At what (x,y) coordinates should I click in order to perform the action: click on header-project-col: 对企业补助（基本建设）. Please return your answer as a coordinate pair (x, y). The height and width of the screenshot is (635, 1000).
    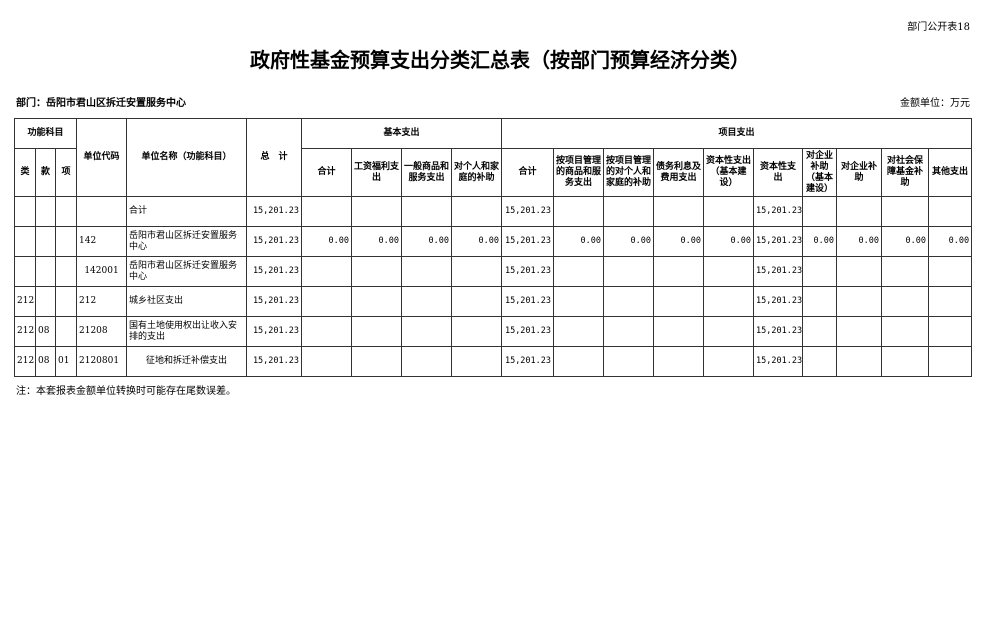
    Looking at the image, I should click on (820, 172).